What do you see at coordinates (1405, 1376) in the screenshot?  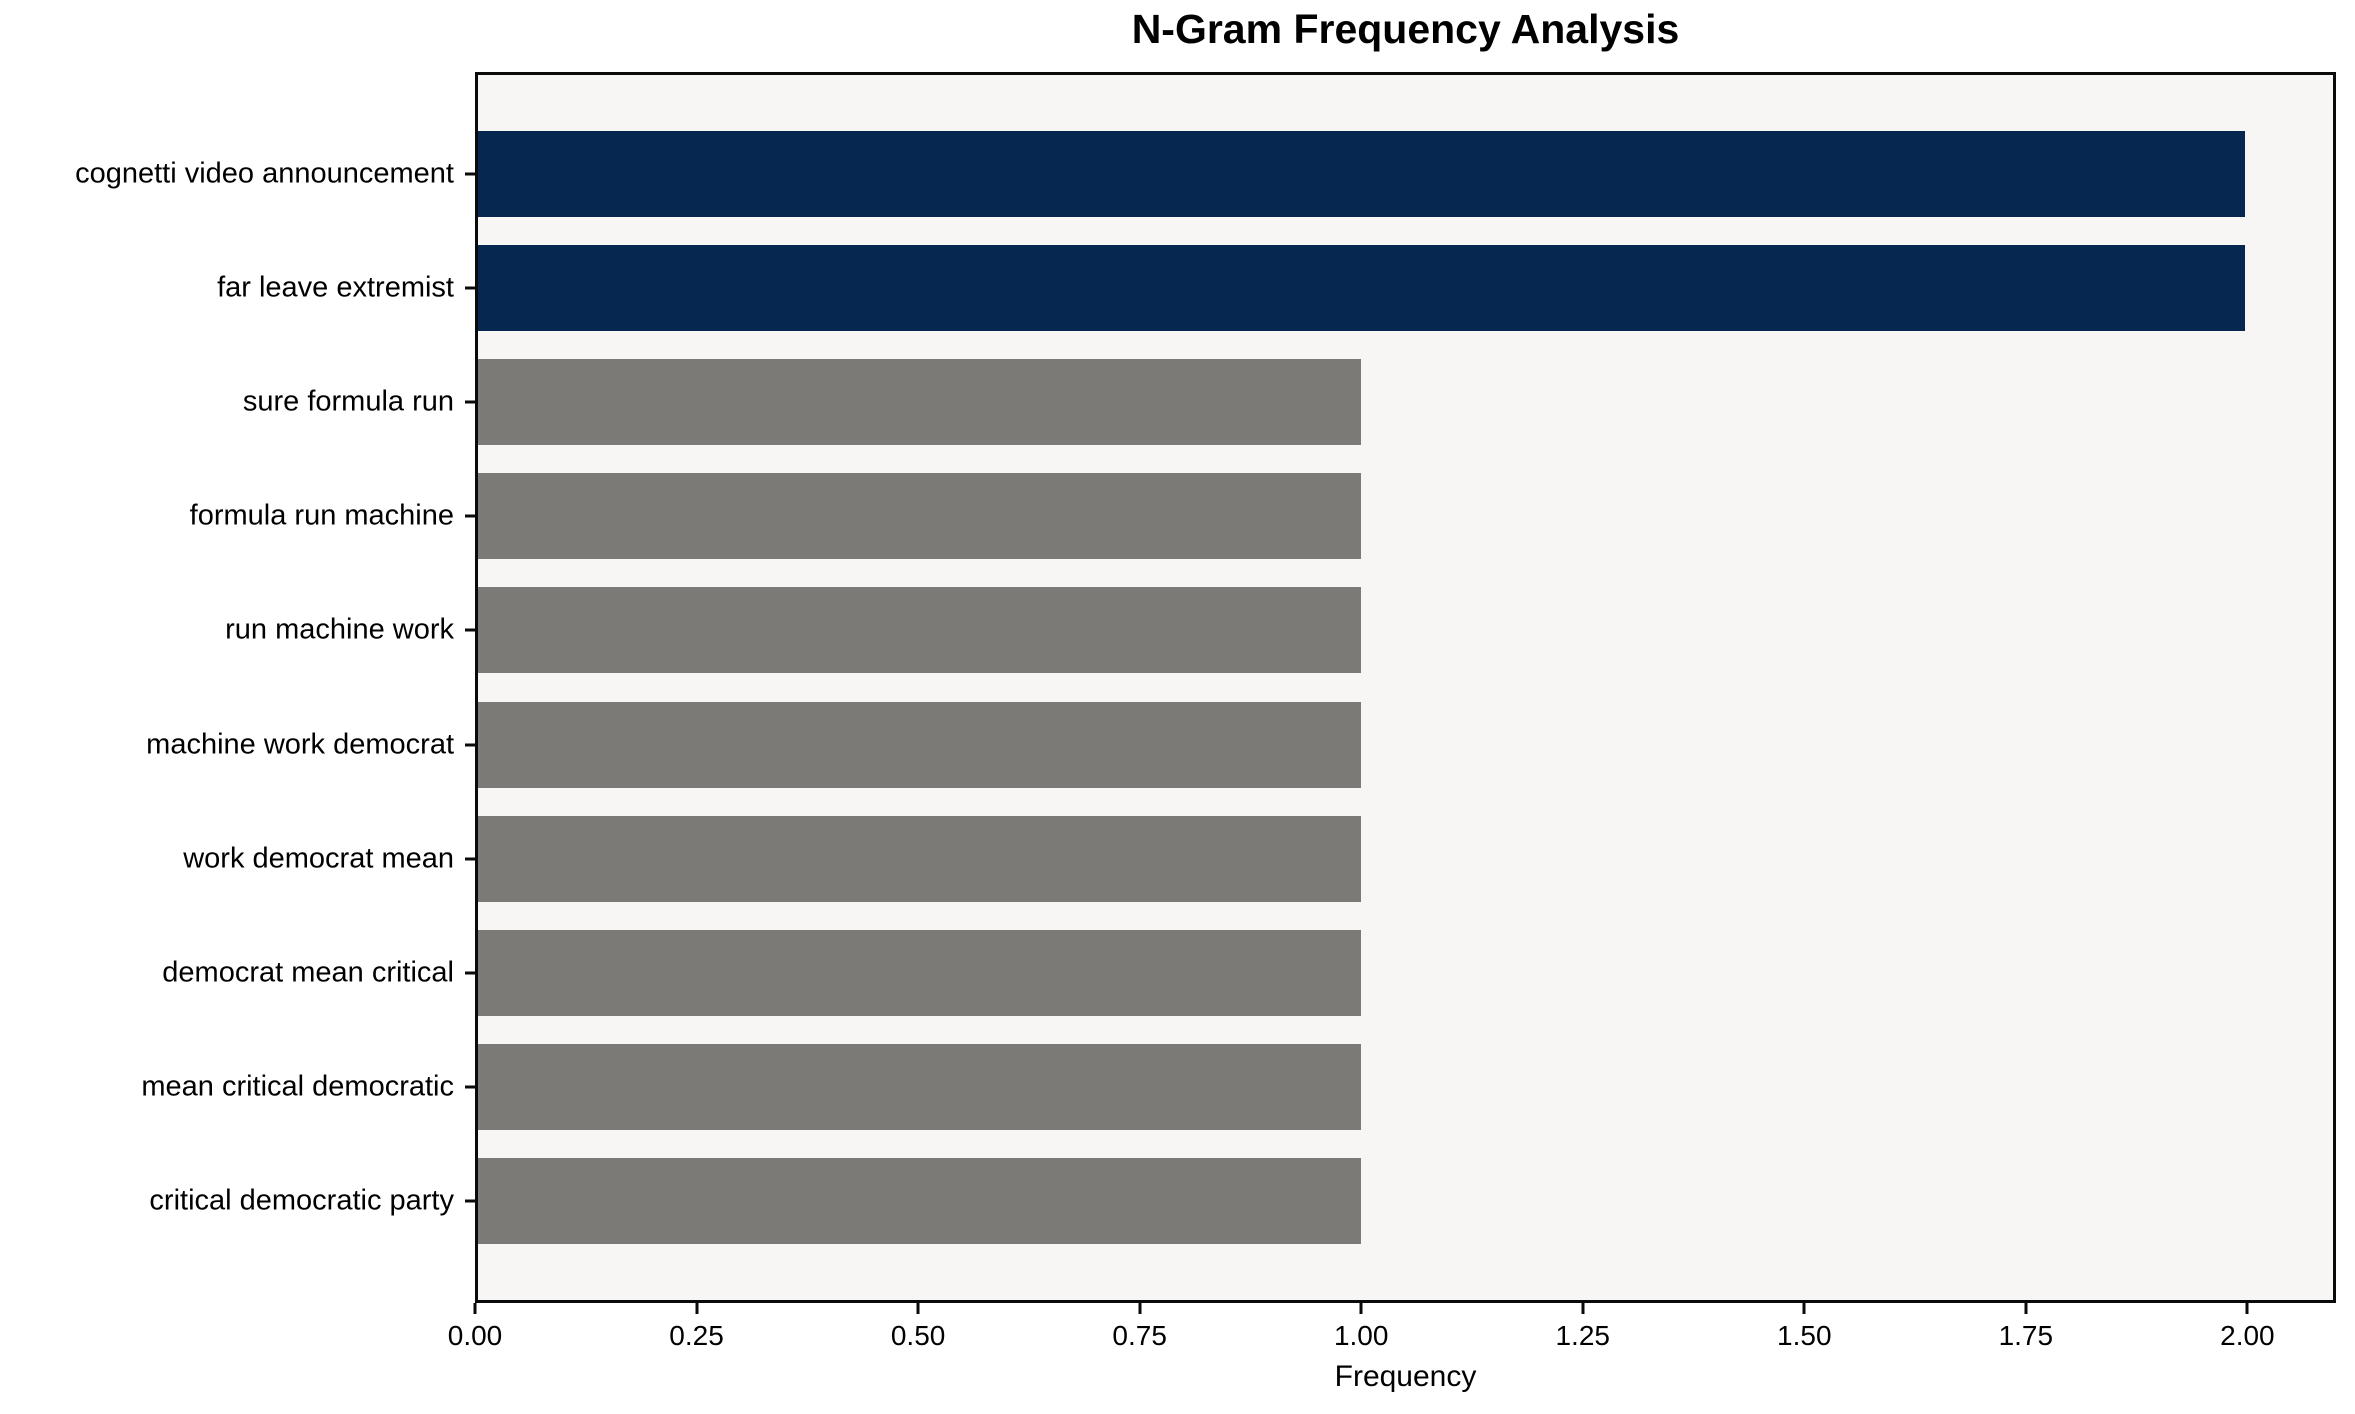 I see `x-axis-label: Frequency` at bounding box center [1405, 1376].